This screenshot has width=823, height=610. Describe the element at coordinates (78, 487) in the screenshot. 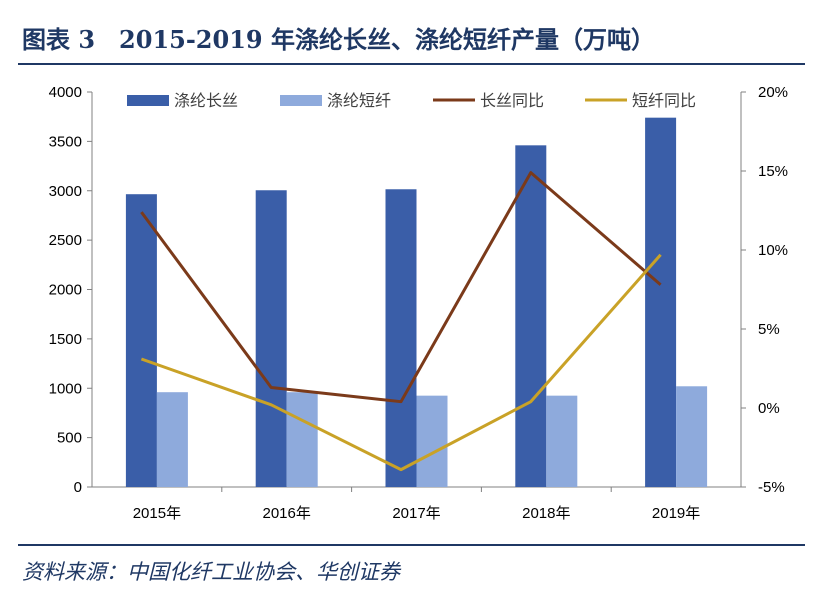

I see `left-tick-label: 0` at that location.